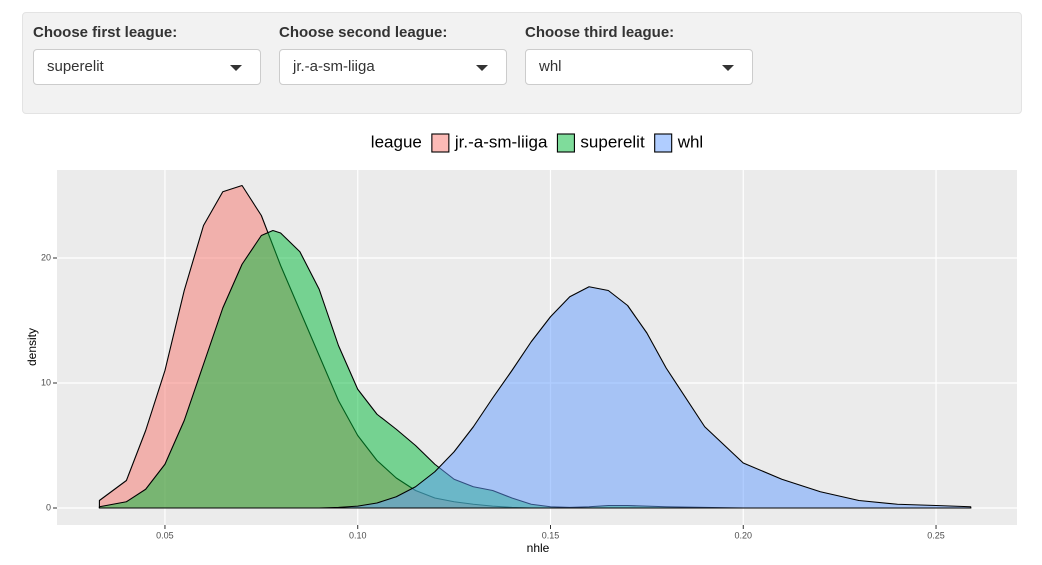  I want to click on control-label: Choose second league:, so click(363, 32).